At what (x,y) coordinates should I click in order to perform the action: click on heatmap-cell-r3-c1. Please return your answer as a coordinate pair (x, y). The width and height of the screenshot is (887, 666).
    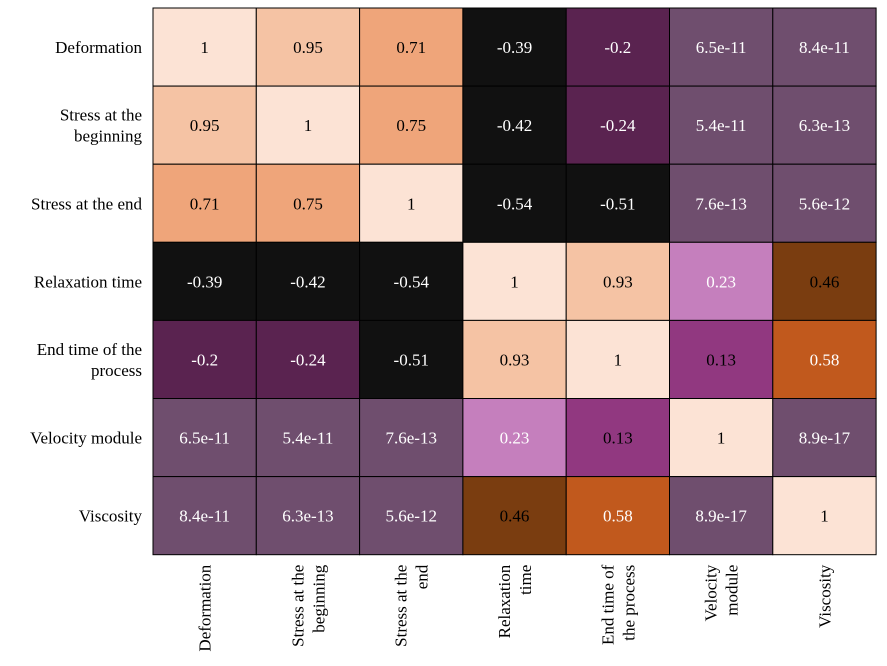
    Looking at the image, I should click on (308, 281).